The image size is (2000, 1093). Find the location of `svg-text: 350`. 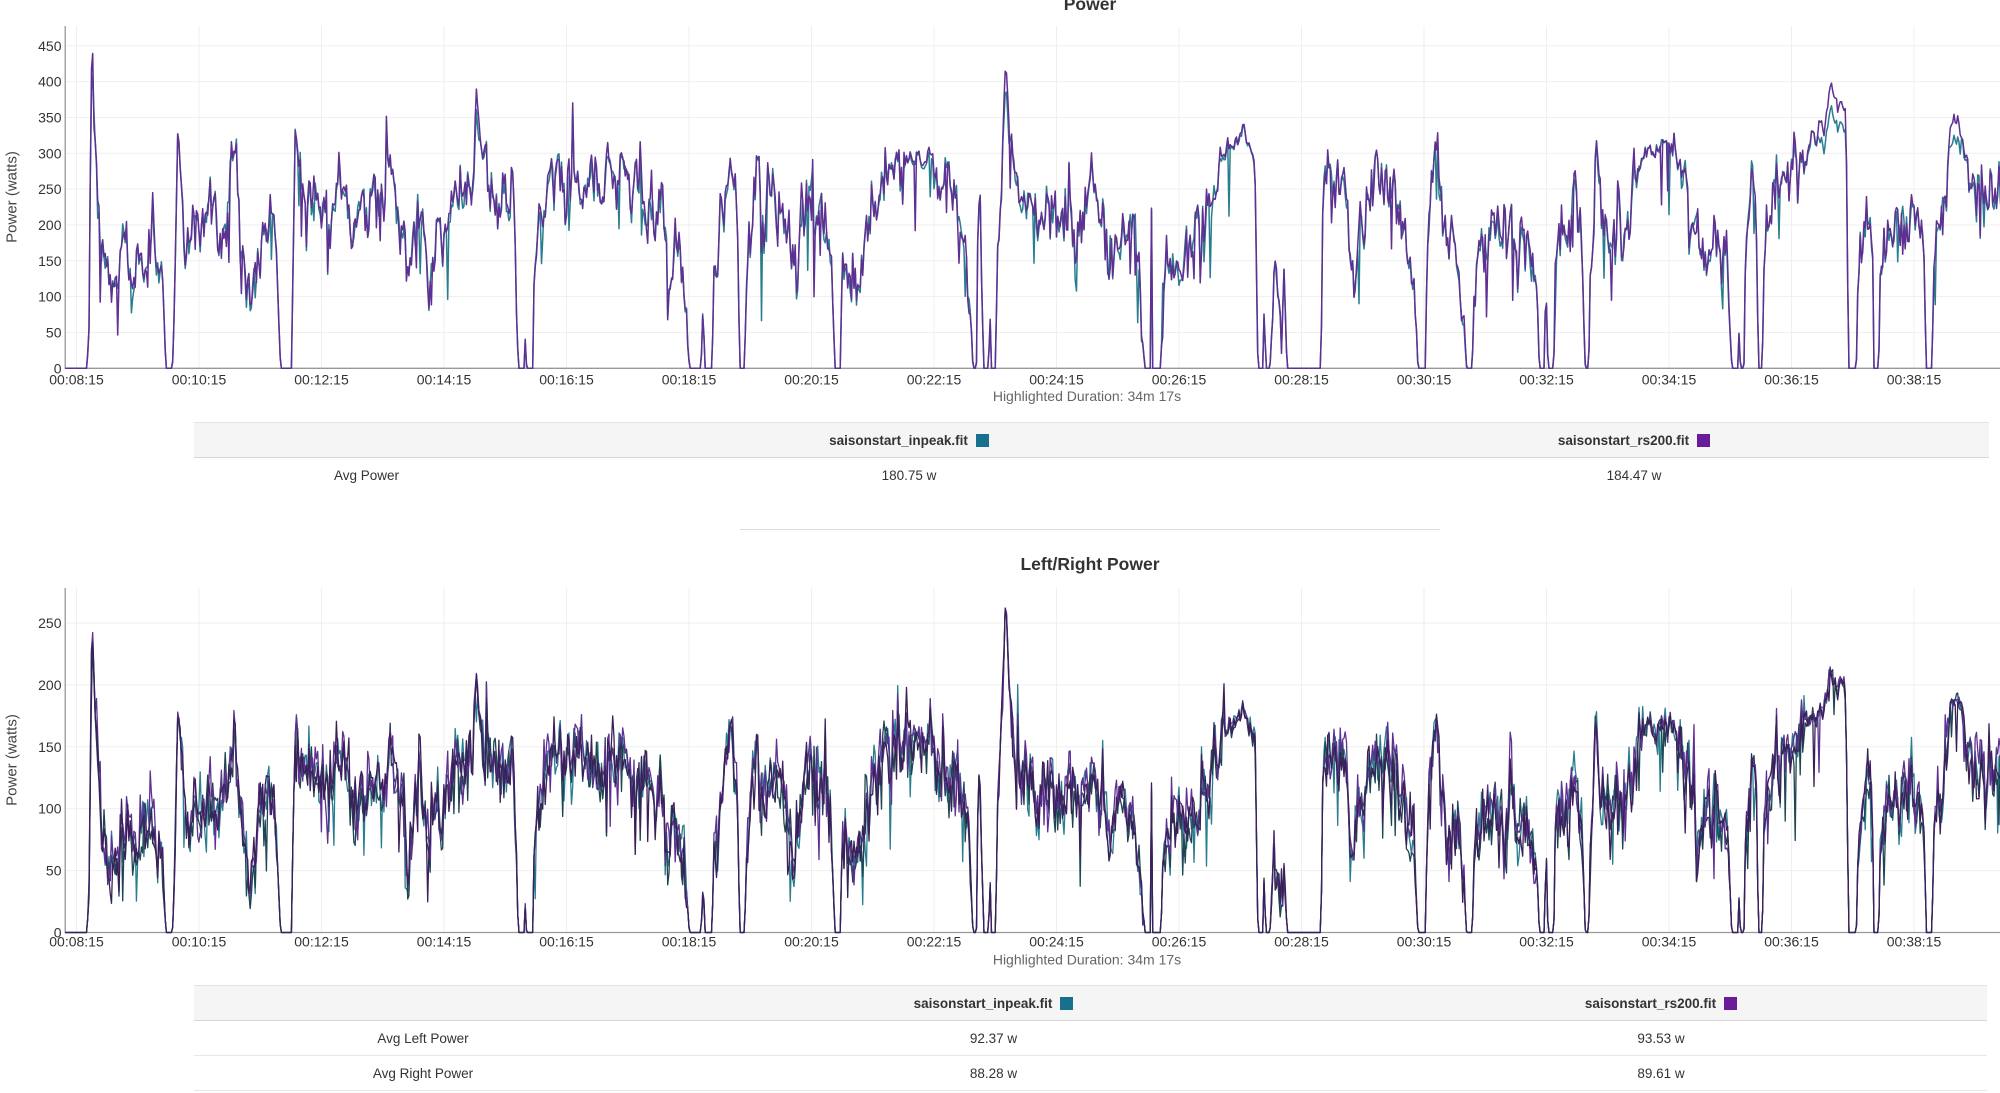

svg-text: 350 is located at coordinates (50, 118).